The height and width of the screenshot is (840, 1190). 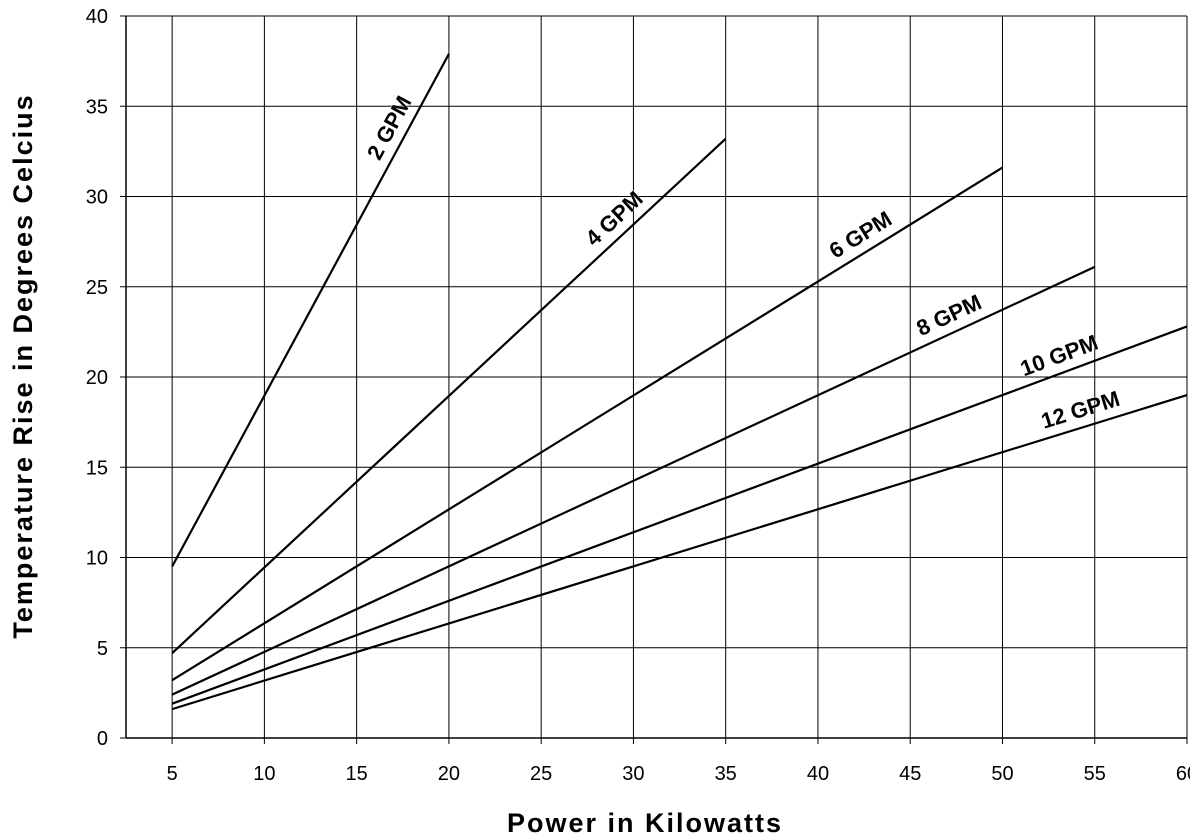 What do you see at coordinates (310, 310) in the screenshot?
I see `series-line` at bounding box center [310, 310].